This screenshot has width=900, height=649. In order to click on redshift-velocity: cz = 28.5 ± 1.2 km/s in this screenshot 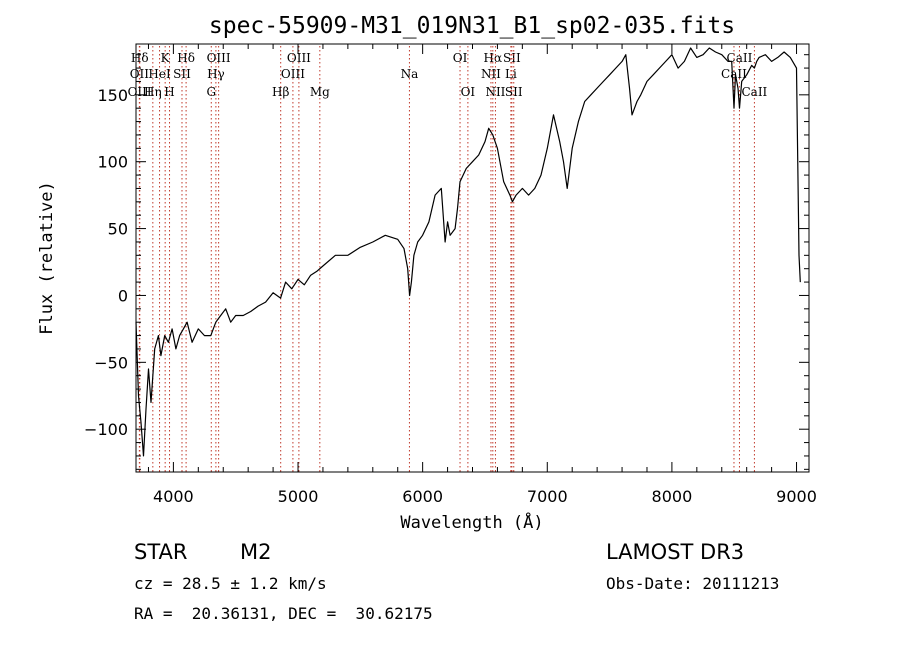, I will do `click(230, 583)`.